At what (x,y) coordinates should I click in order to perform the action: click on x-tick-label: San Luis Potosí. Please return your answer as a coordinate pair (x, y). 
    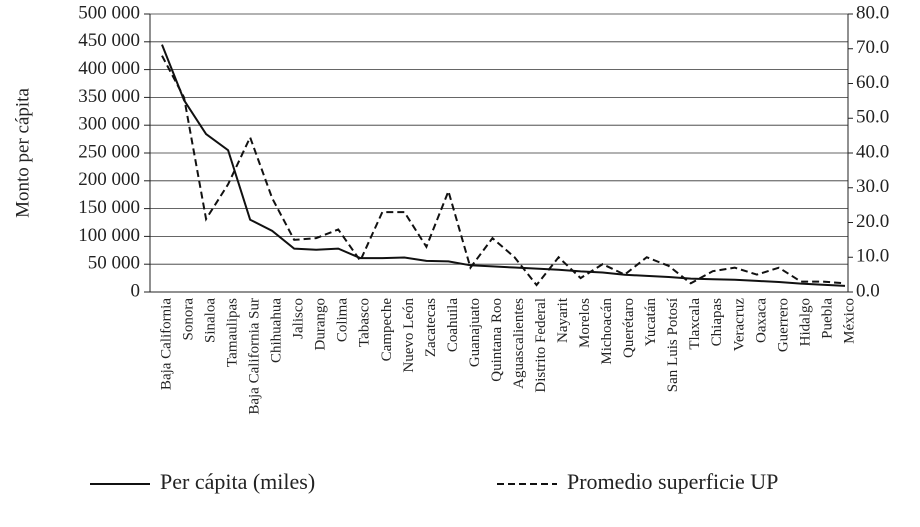
    Looking at the image, I should click on (673, 345).